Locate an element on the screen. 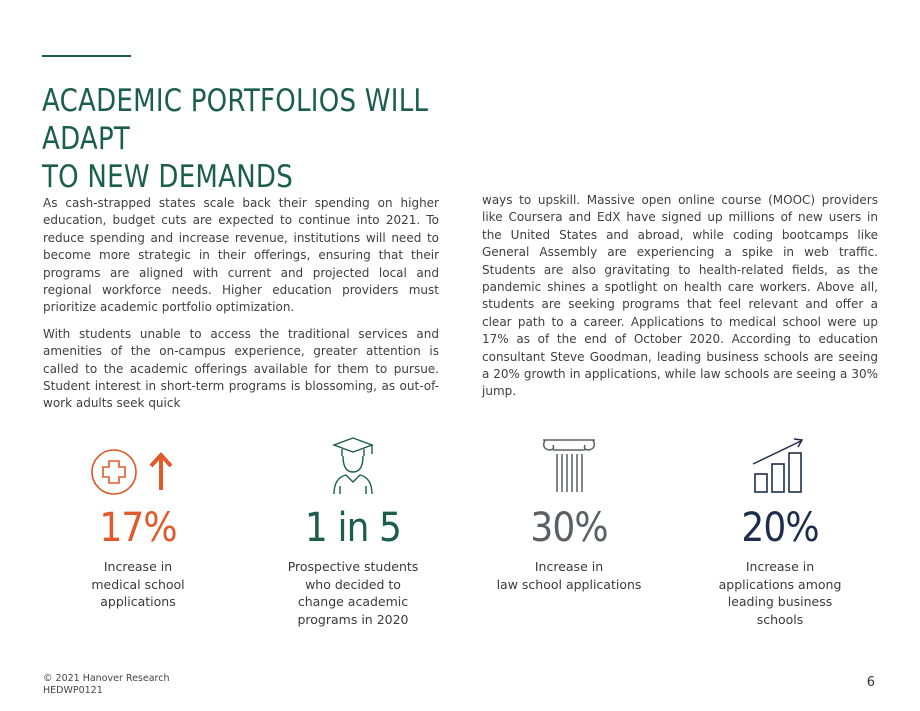  medical-cross-arrow-up-icon is located at coordinates (138, 466).